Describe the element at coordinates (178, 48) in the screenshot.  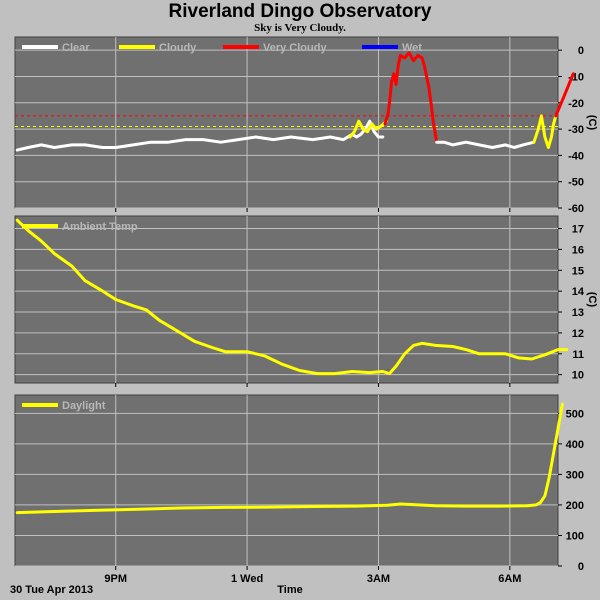
I see `sky-legend-label-cloudy: Cloudy` at that location.